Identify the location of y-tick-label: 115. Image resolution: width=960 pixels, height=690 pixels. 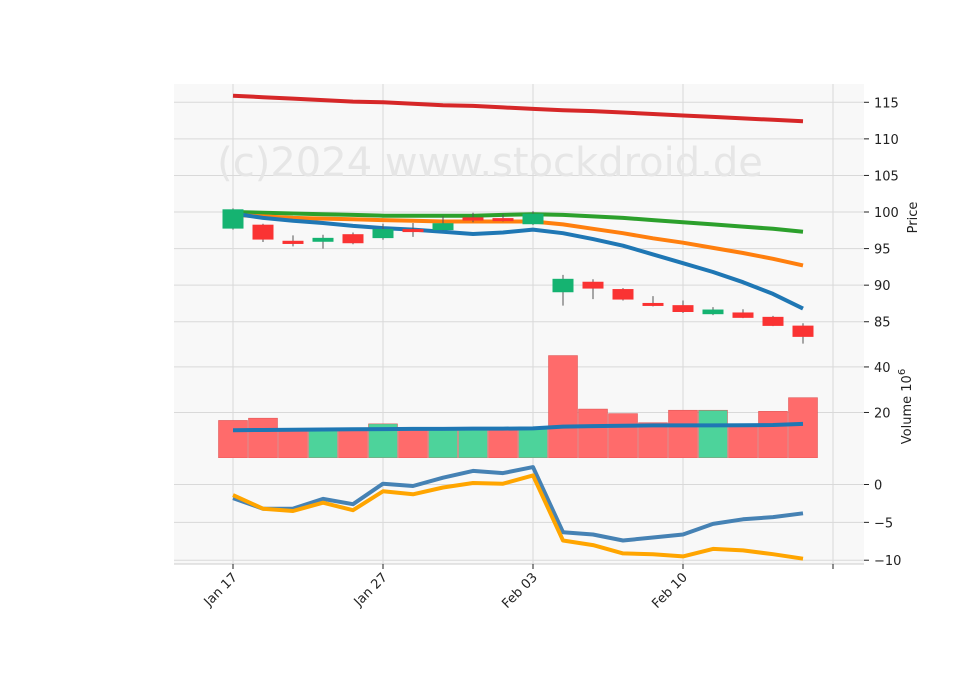
(886, 103).